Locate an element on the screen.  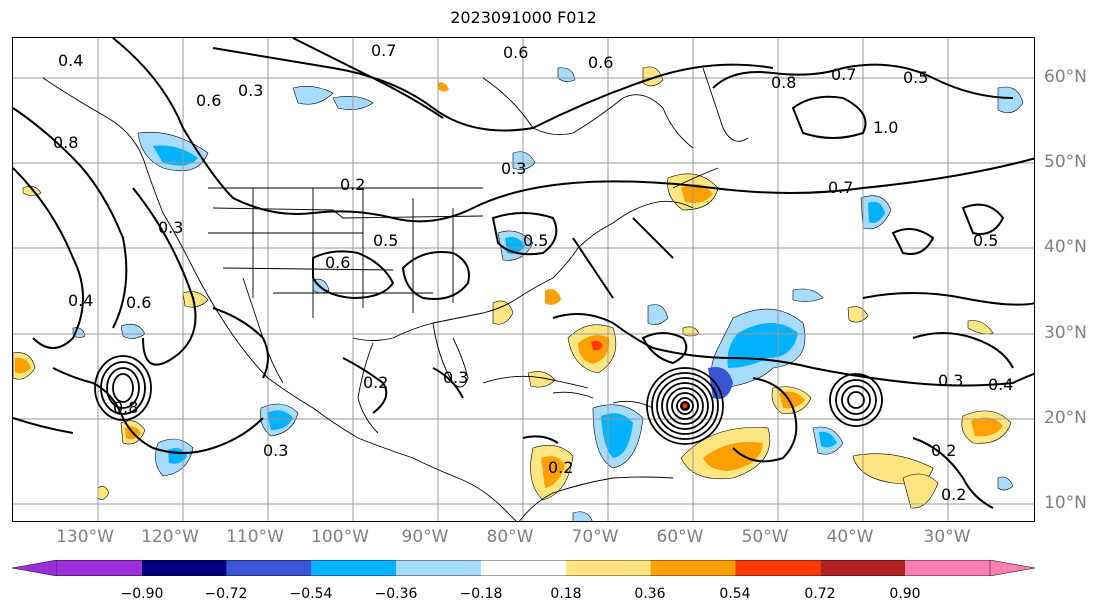
lon-label: 60°W is located at coordinates (680, 537).